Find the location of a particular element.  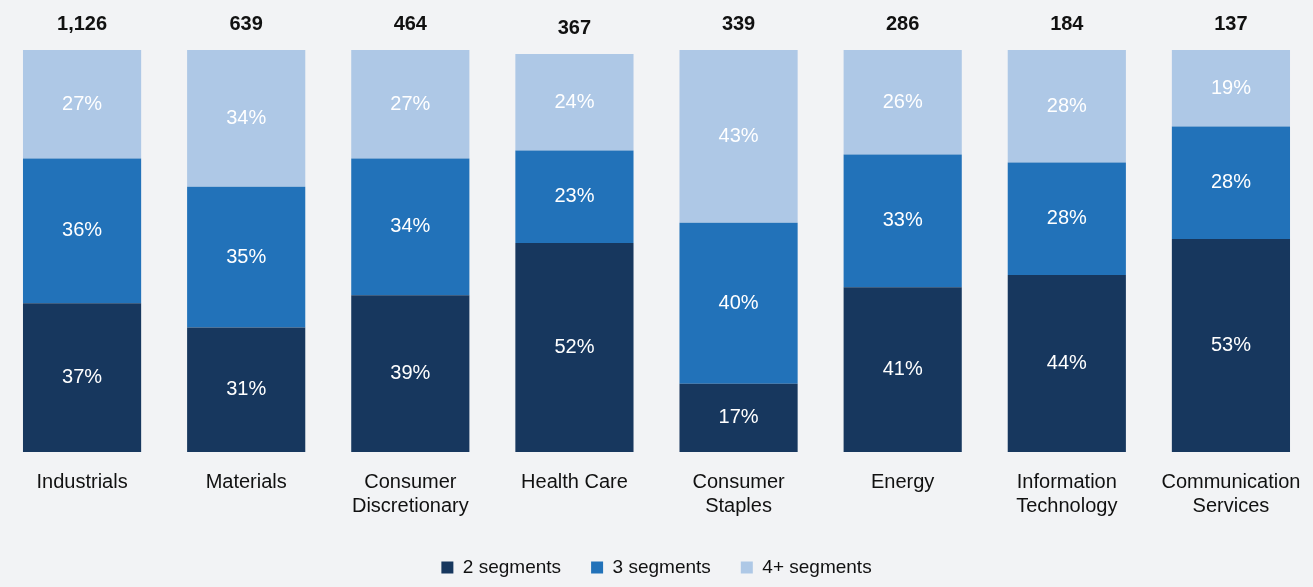

data-label: 19% is located at coordinates (1231, 86).